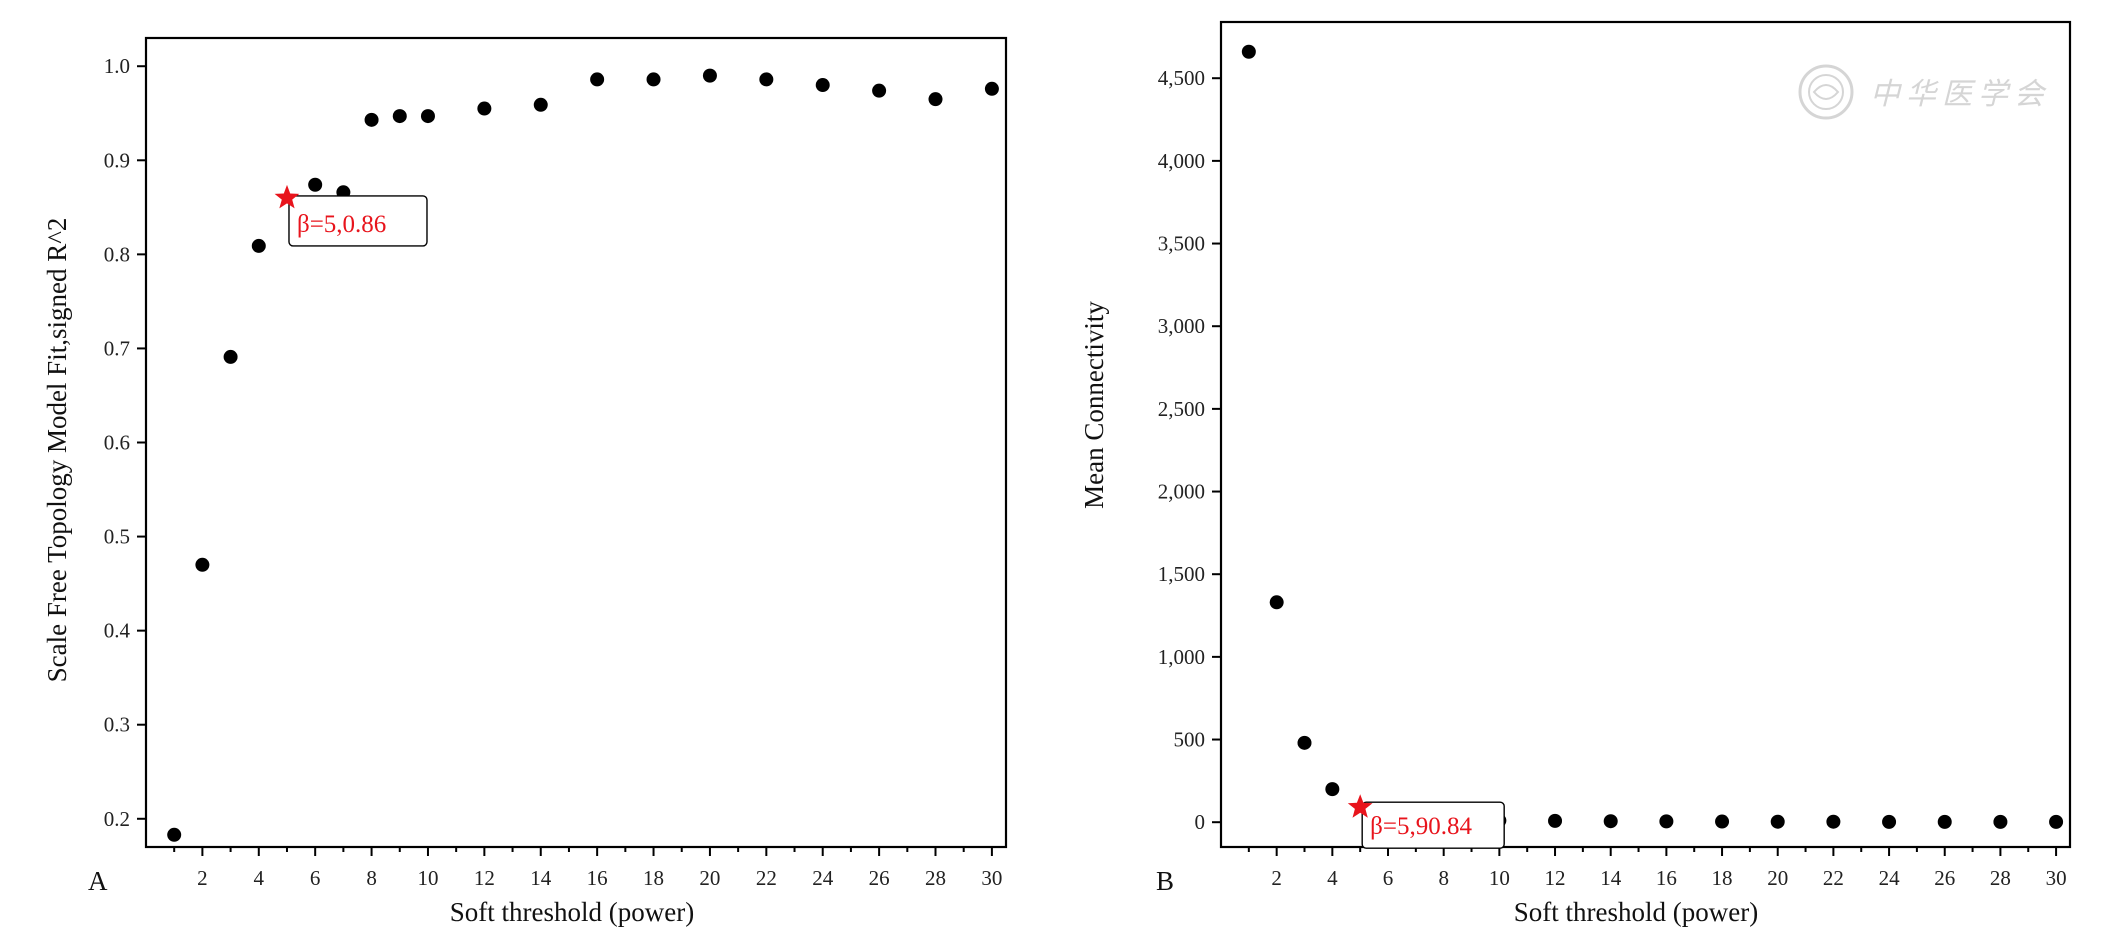  Describe the element at coordinates (1388, 878) in the screenshot. I see `panel-b-x-tick-label: 6` at that location.